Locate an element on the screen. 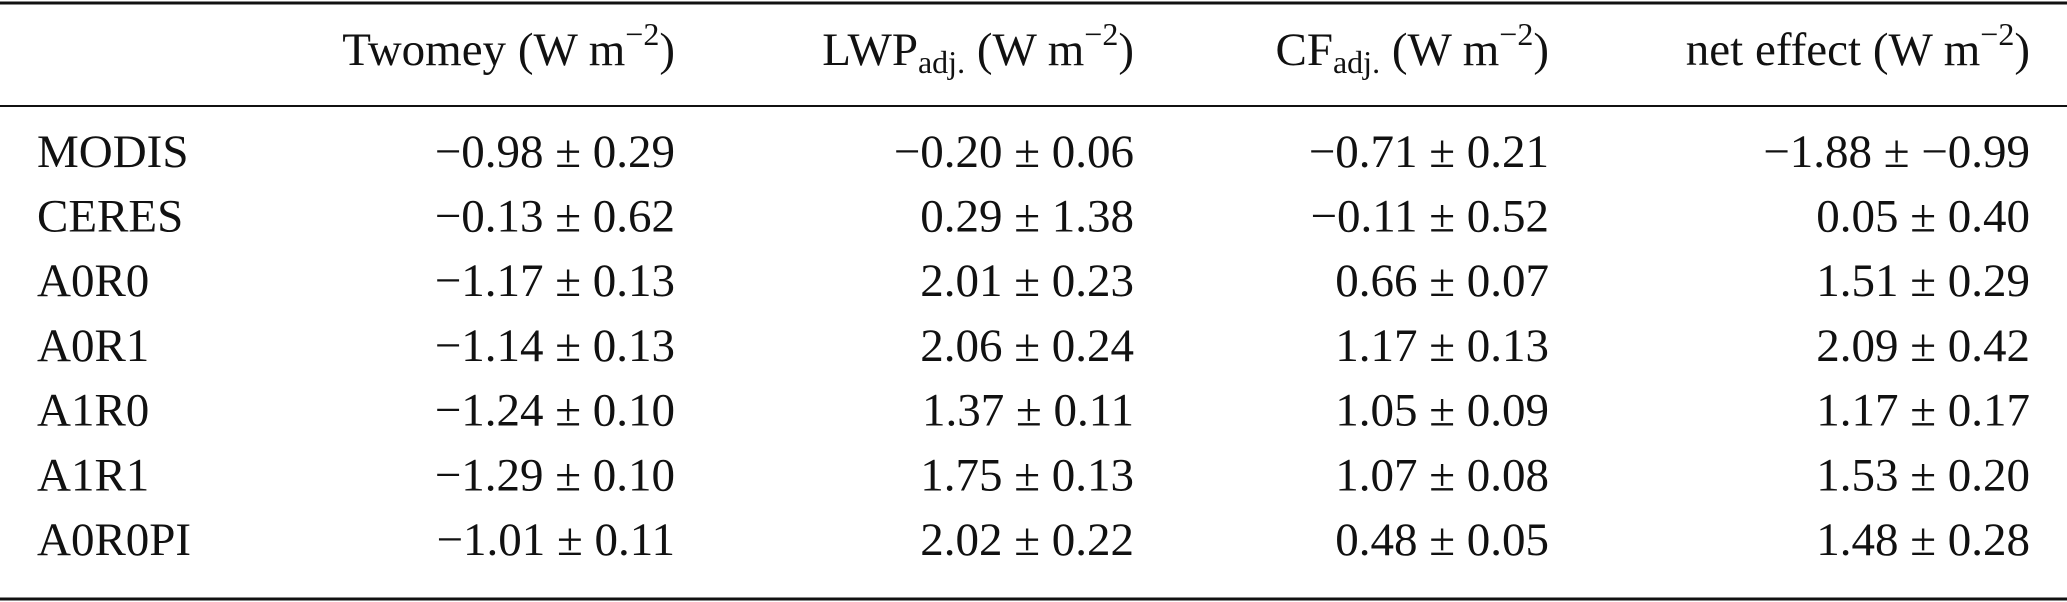  cell-value: 1.51 ± 0.29 is located at coordinates (1923, 281).